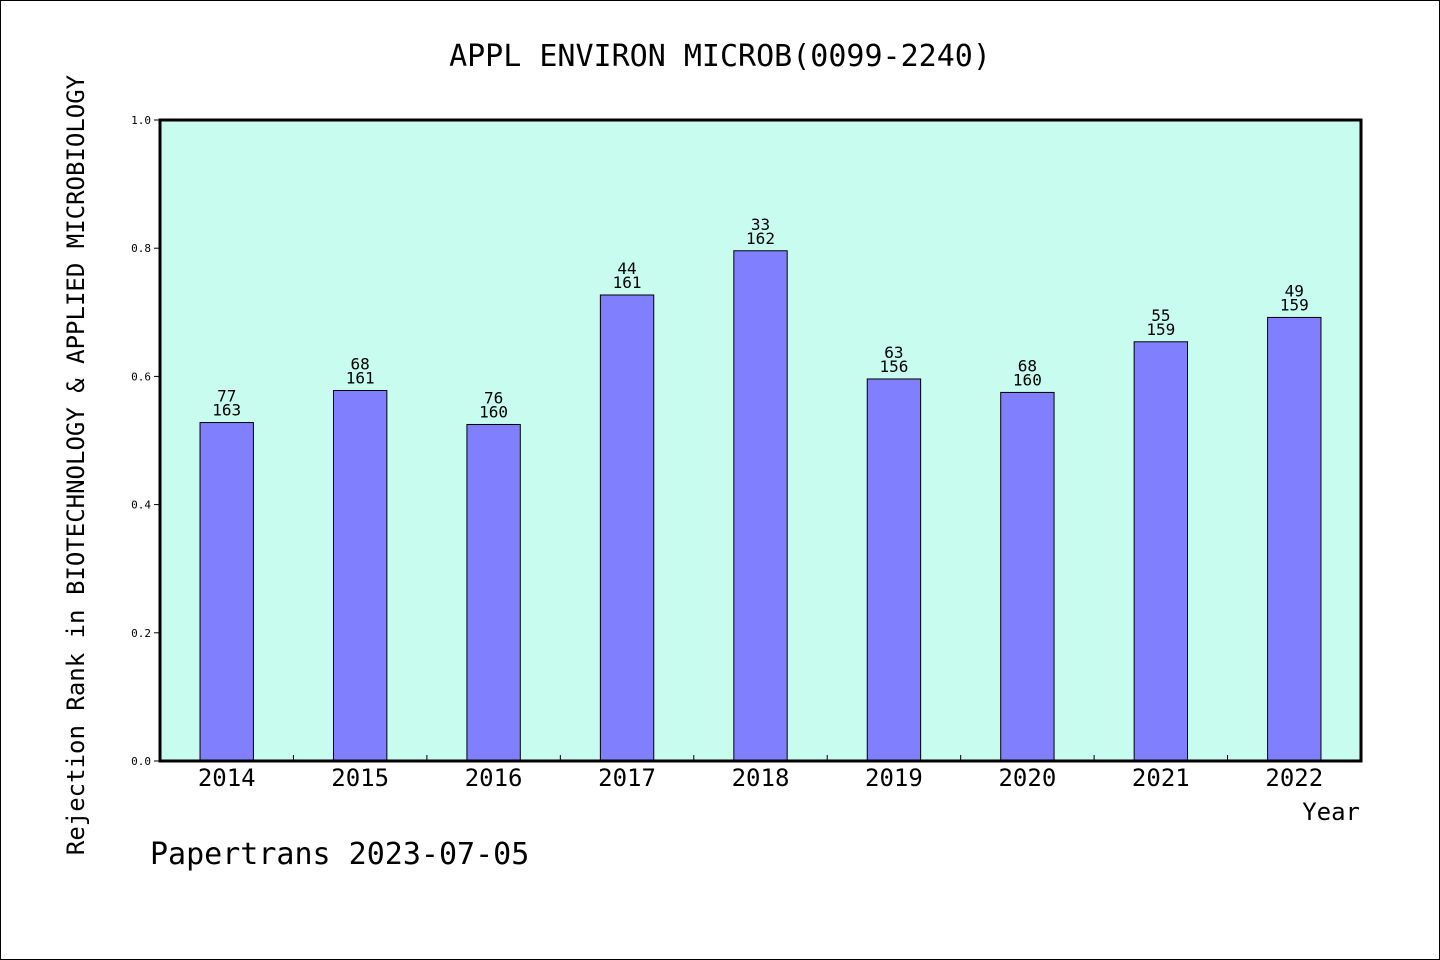 The width and height of the screenshot is (1440, 960). I want to click on x-tick-label: 2020, so click(1027, 778).